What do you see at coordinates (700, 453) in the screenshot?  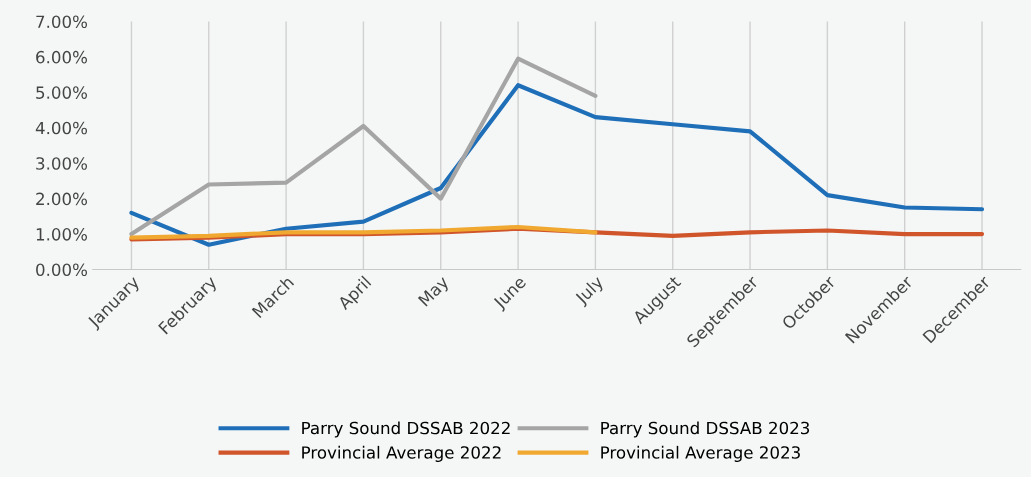 I see `legend-label: Provincial Average 2023` at bounding box center [700, 453].